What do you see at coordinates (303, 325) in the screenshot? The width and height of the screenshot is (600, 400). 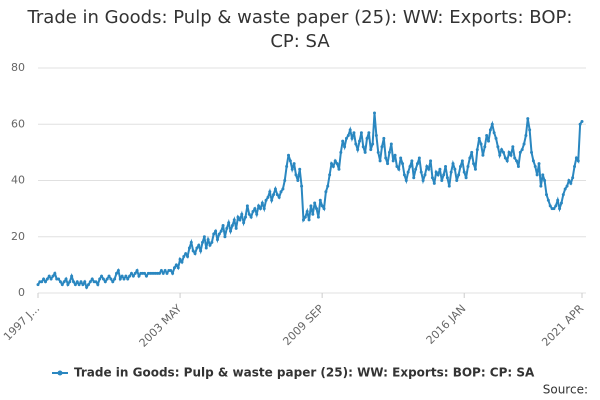 I see `x-tick-label: 2009 SEP` at bounding box center [303, 325].